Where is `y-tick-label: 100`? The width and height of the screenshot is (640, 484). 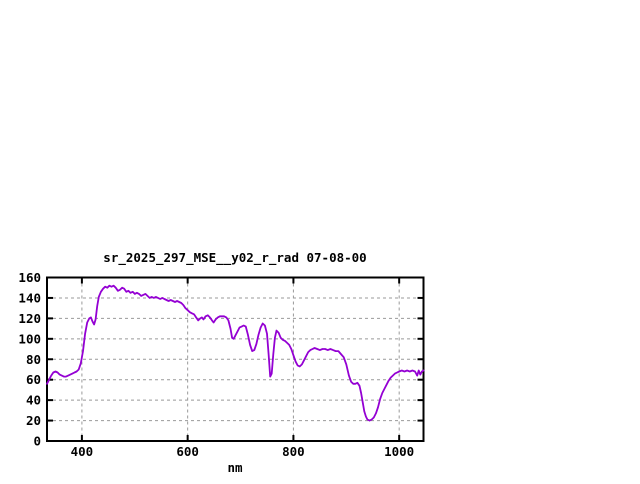
y-tick-label: 100 is located at coordinates (29, 338).